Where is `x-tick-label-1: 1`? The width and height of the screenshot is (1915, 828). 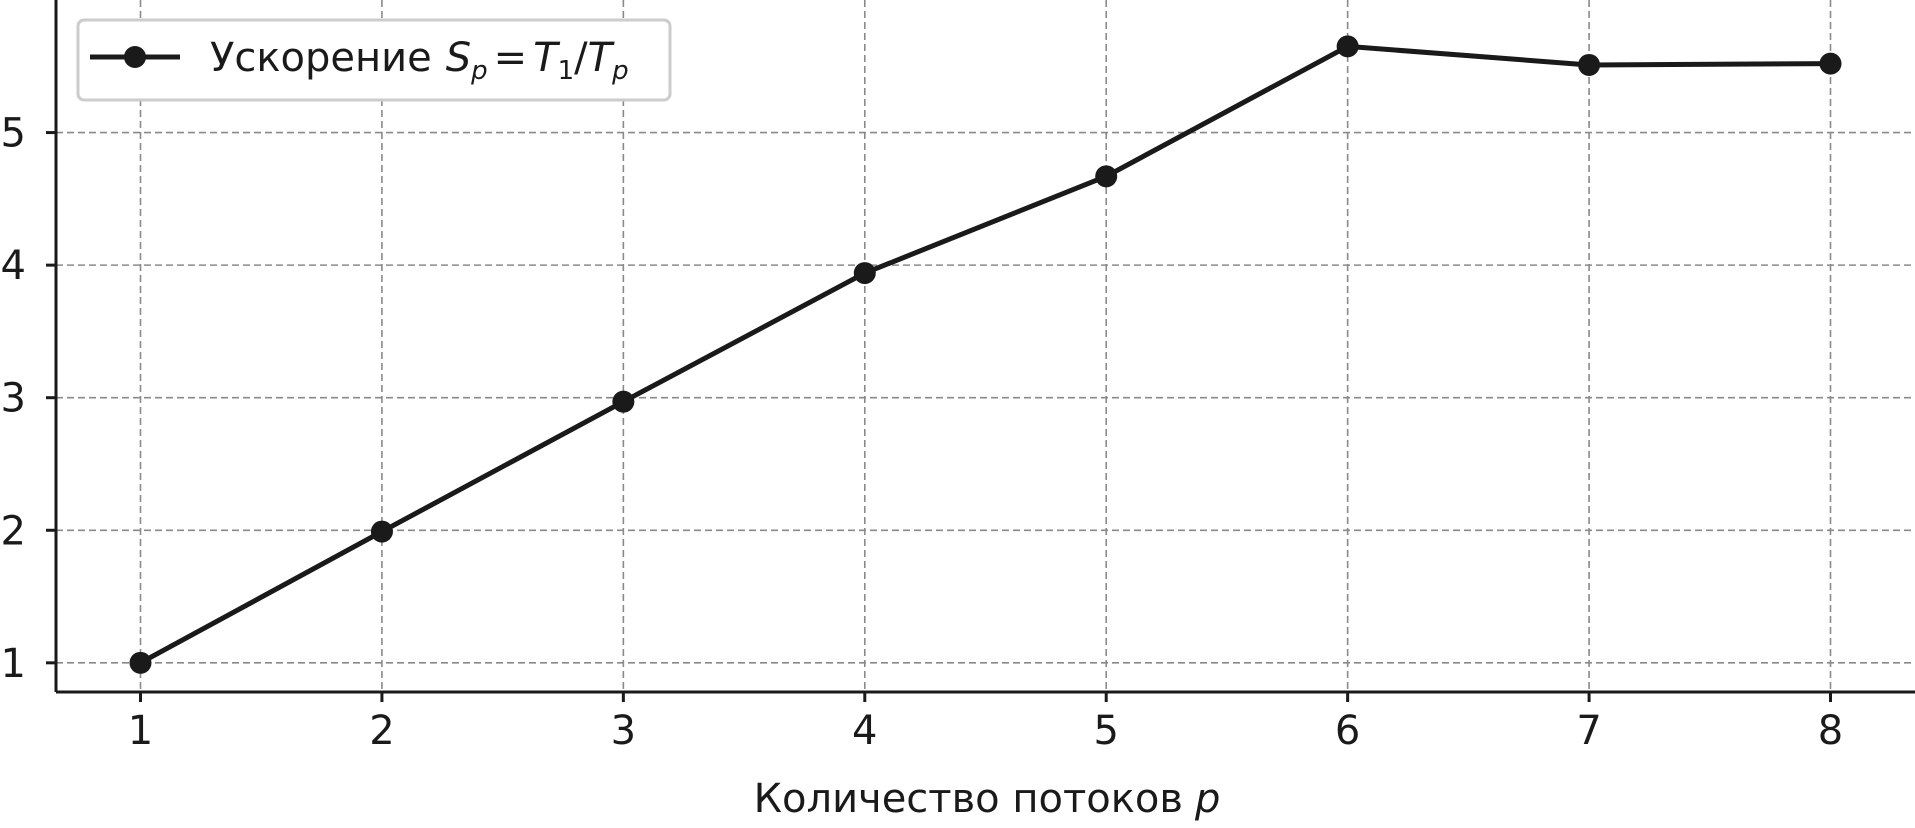
x-tick-label-1: 1 is located at coordinates (140, 731).